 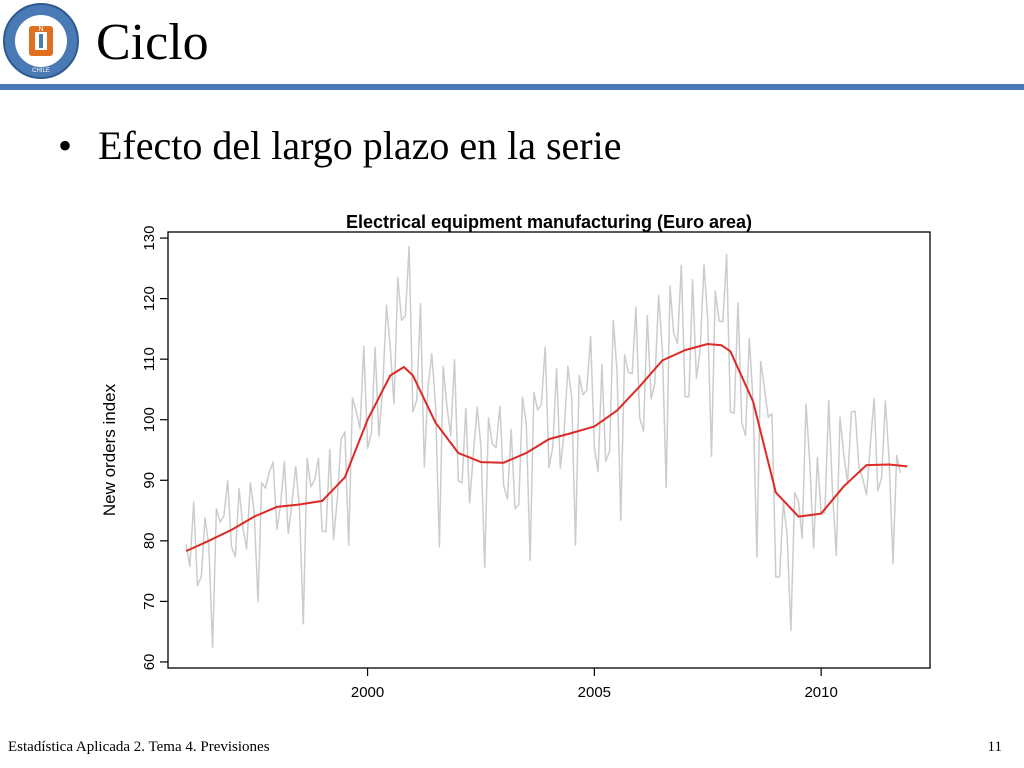 I want to click on title-divider, so click(x=512, y=87).